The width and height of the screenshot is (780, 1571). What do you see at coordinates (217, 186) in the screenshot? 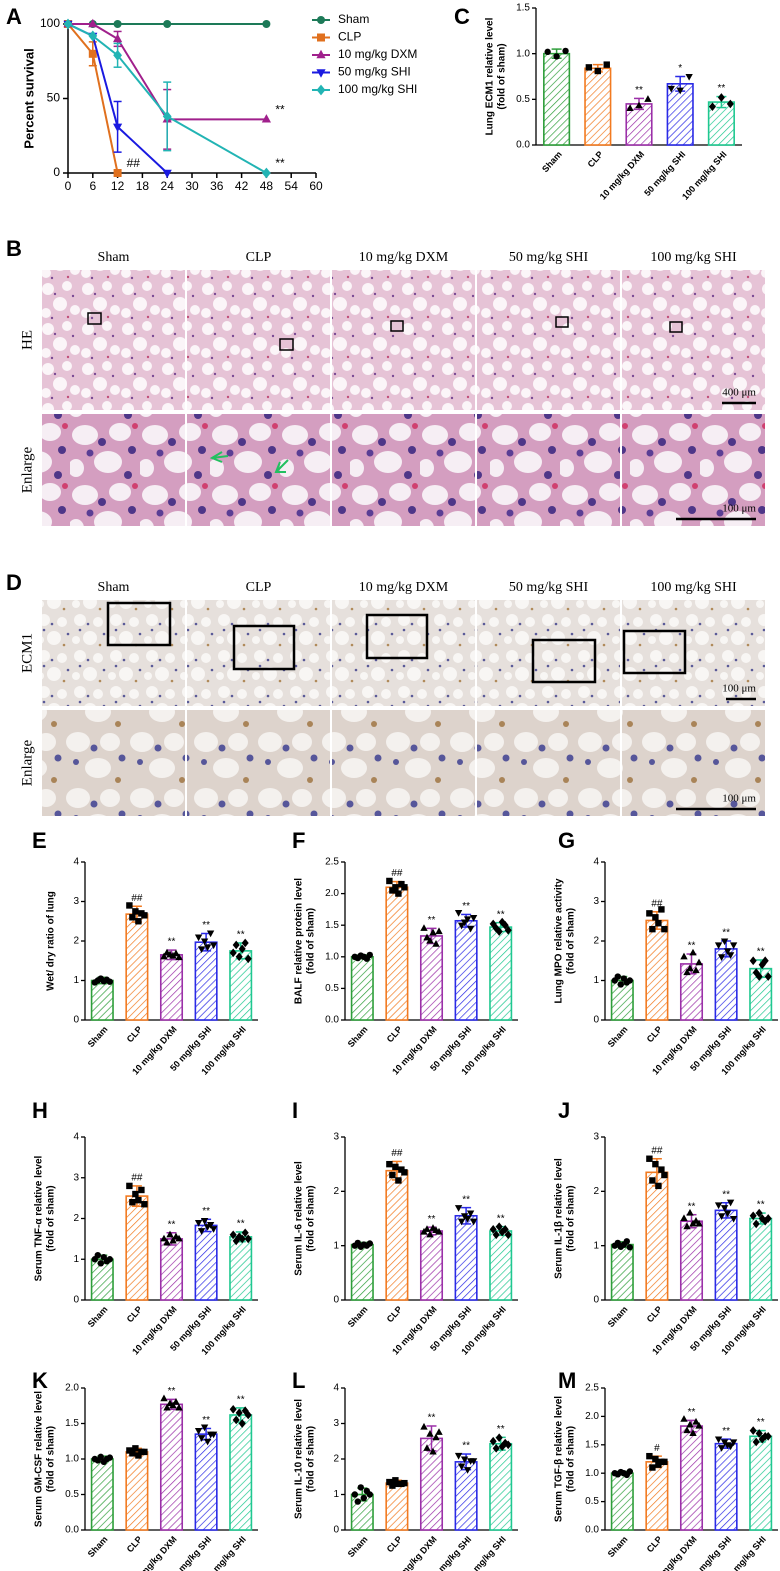
I see `x-tick-label: 36` at bounding box center [217, 186].